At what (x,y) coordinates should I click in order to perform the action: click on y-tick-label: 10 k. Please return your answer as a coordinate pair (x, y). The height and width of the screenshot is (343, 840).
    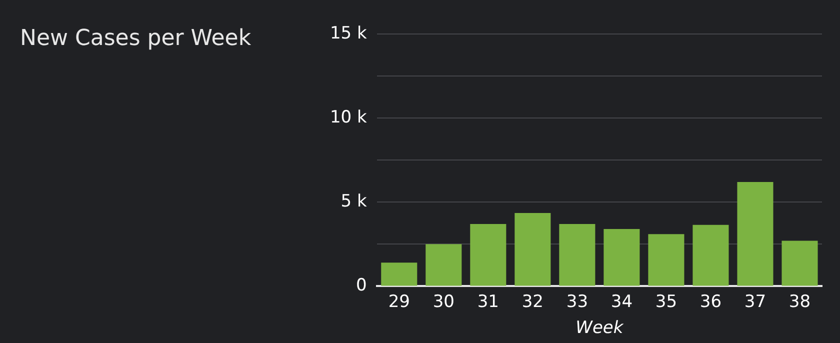
    Looking at the image, I should click on (349, 117).